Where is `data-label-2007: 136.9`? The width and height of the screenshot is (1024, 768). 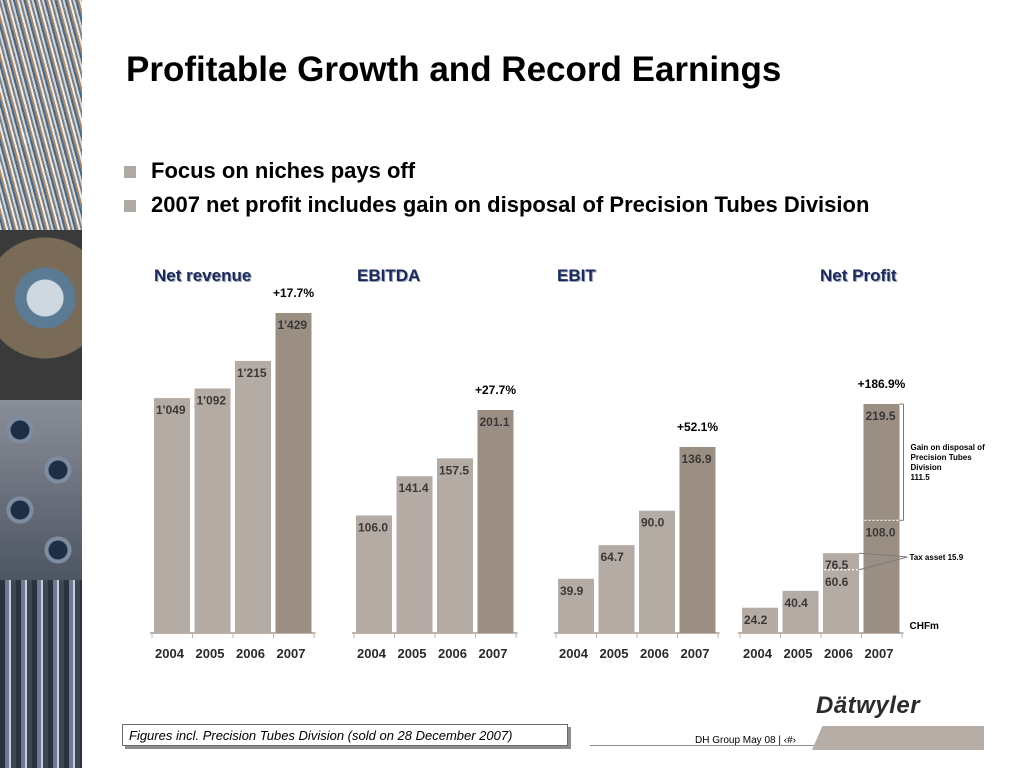
data-label-2007: 136.9 is located at coordinates (697, 459).